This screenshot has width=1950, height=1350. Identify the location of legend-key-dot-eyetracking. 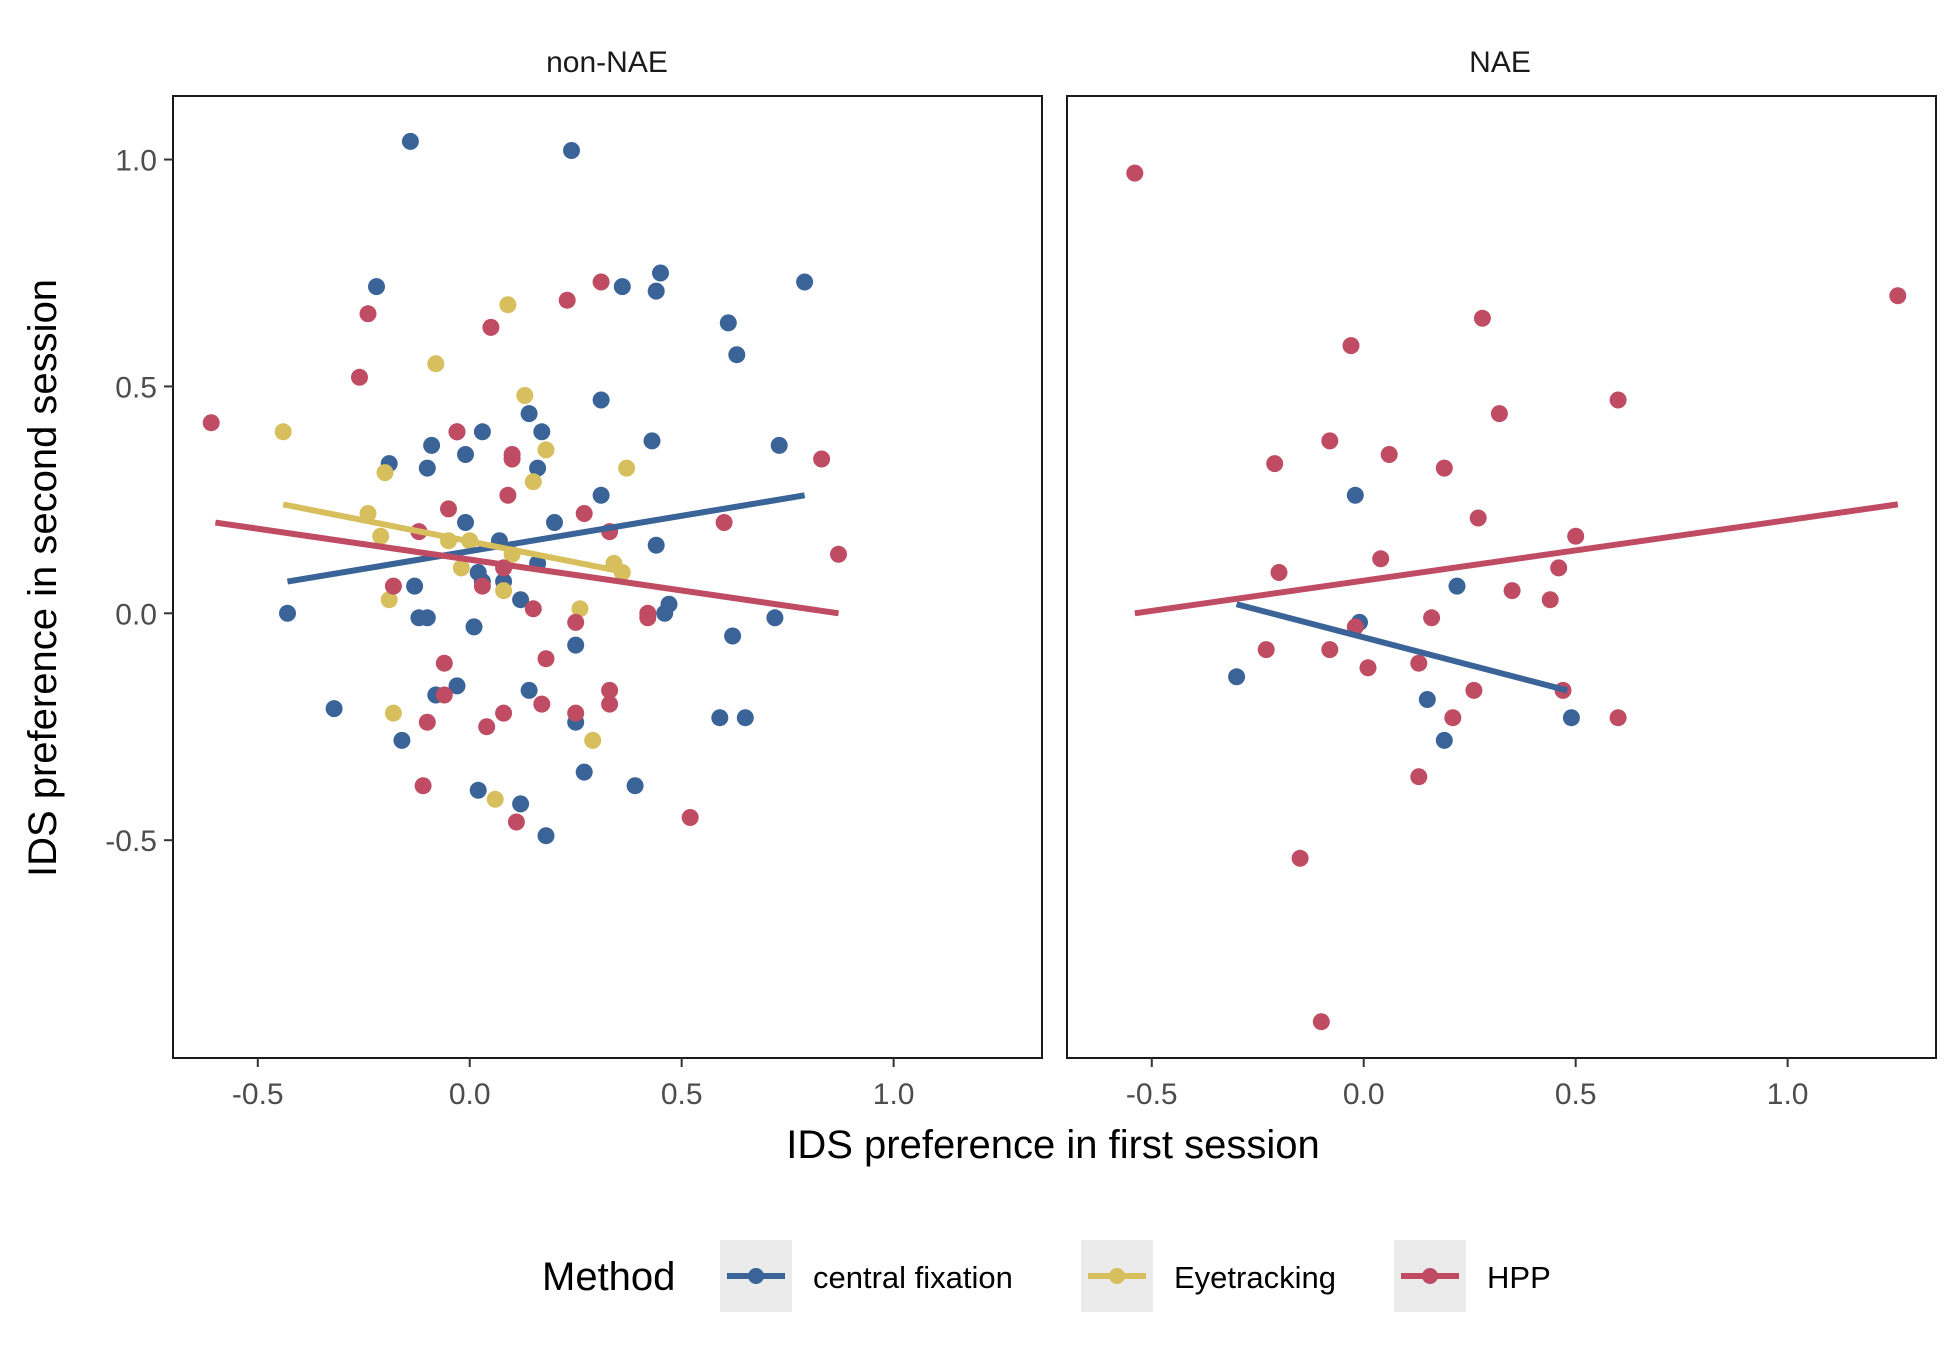
(1117, 1276).